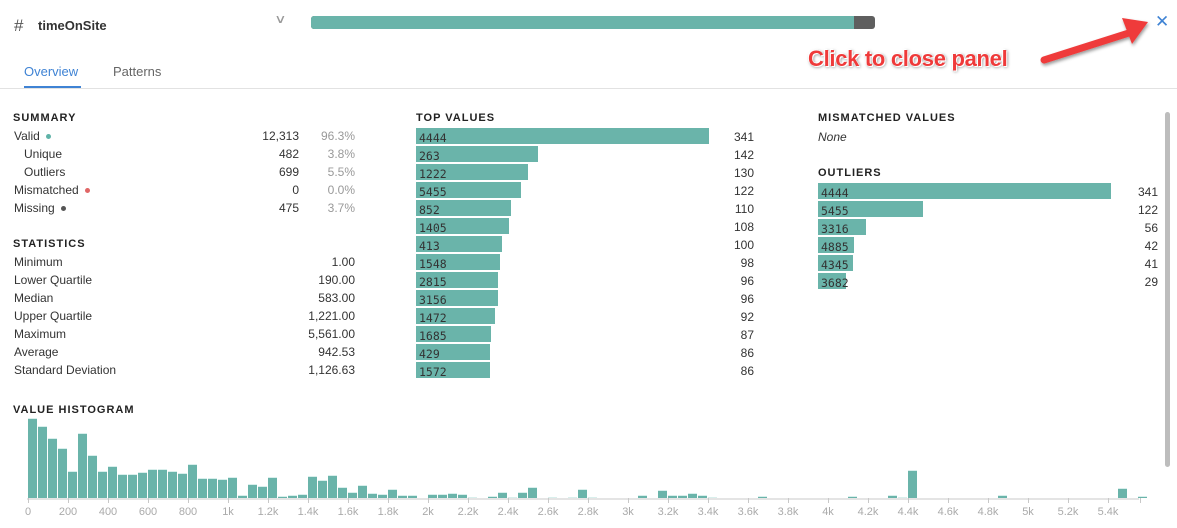  What do you see at coordinates (1167, 289) in the screenshot?
I see `vertical-scrollbar` at bounding box center [1167, 289].